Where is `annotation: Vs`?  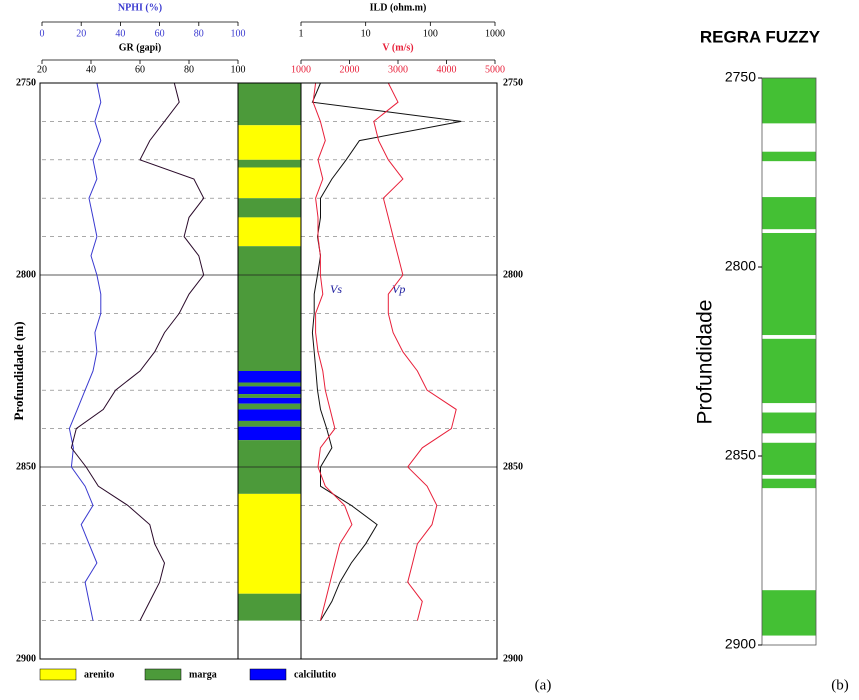 annotation: Vs is located at coordinates (336, 289).